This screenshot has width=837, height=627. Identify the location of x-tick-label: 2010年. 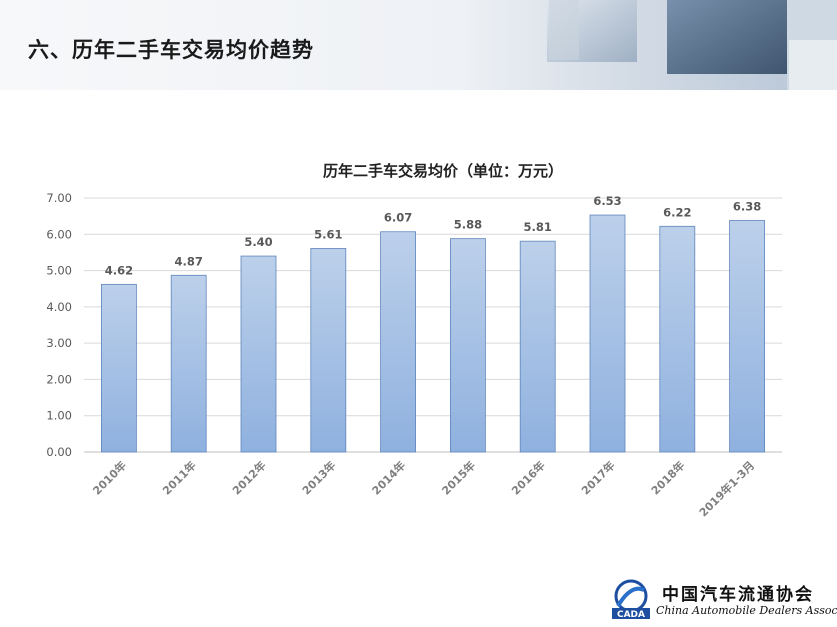
(109, 477).